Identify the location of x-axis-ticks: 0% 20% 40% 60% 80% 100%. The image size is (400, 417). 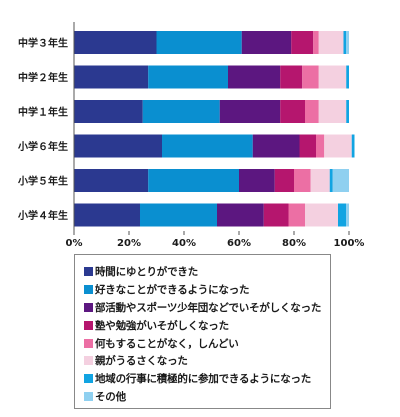
(215, 240).